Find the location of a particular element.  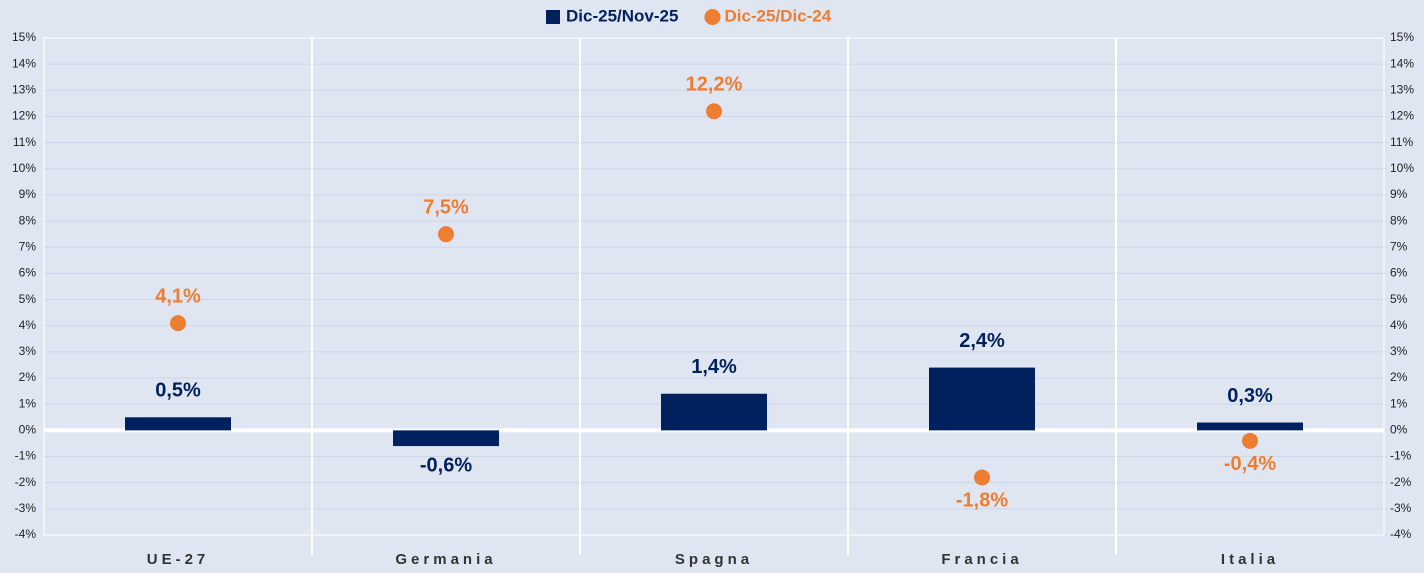

dot-value-label: 12,2% is located at coordinates (714, 85).